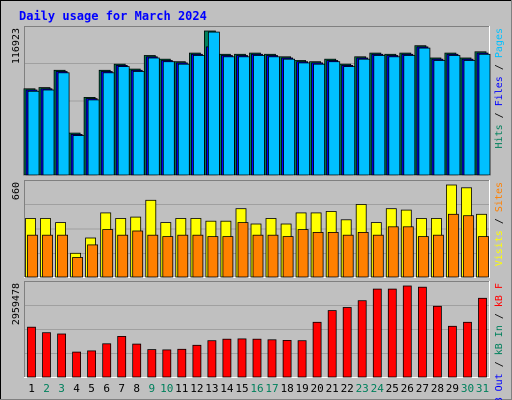 The height and width of the screenshot is (400, 512). What do you see at coordinates (121, 388) in the screenshot?
I see `day-label-7: 7` at bounding box center [121, 388].